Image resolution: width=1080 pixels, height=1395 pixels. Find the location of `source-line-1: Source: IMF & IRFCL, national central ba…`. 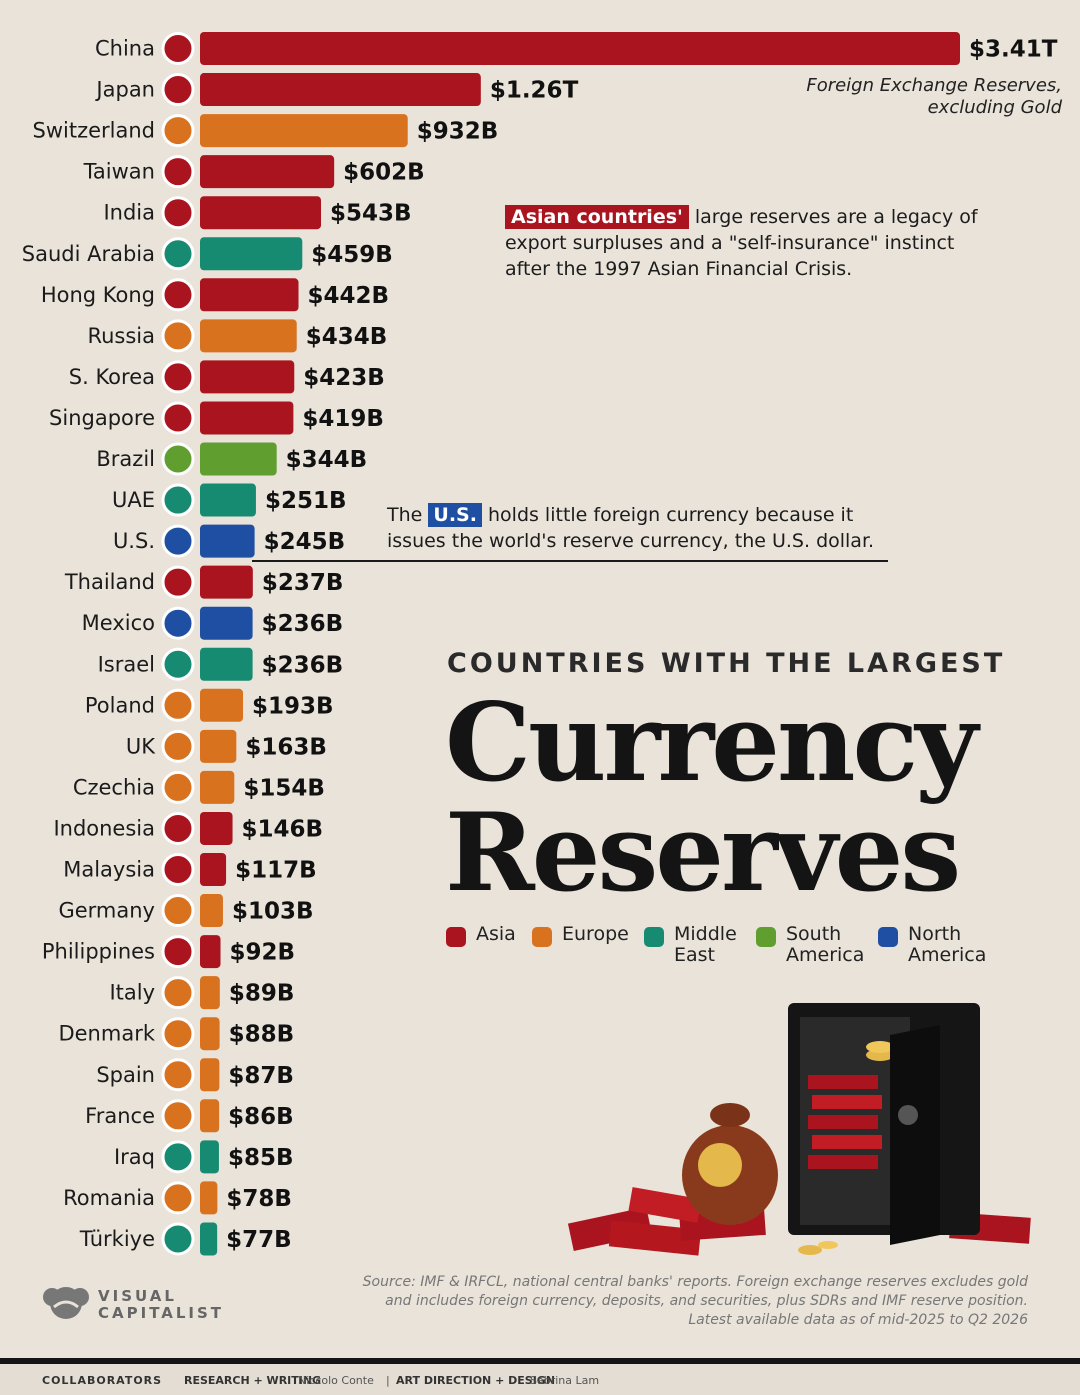

source-line-1: Source: IMF & IRFCL, national central ba… is located at coordinates (695, 1282).